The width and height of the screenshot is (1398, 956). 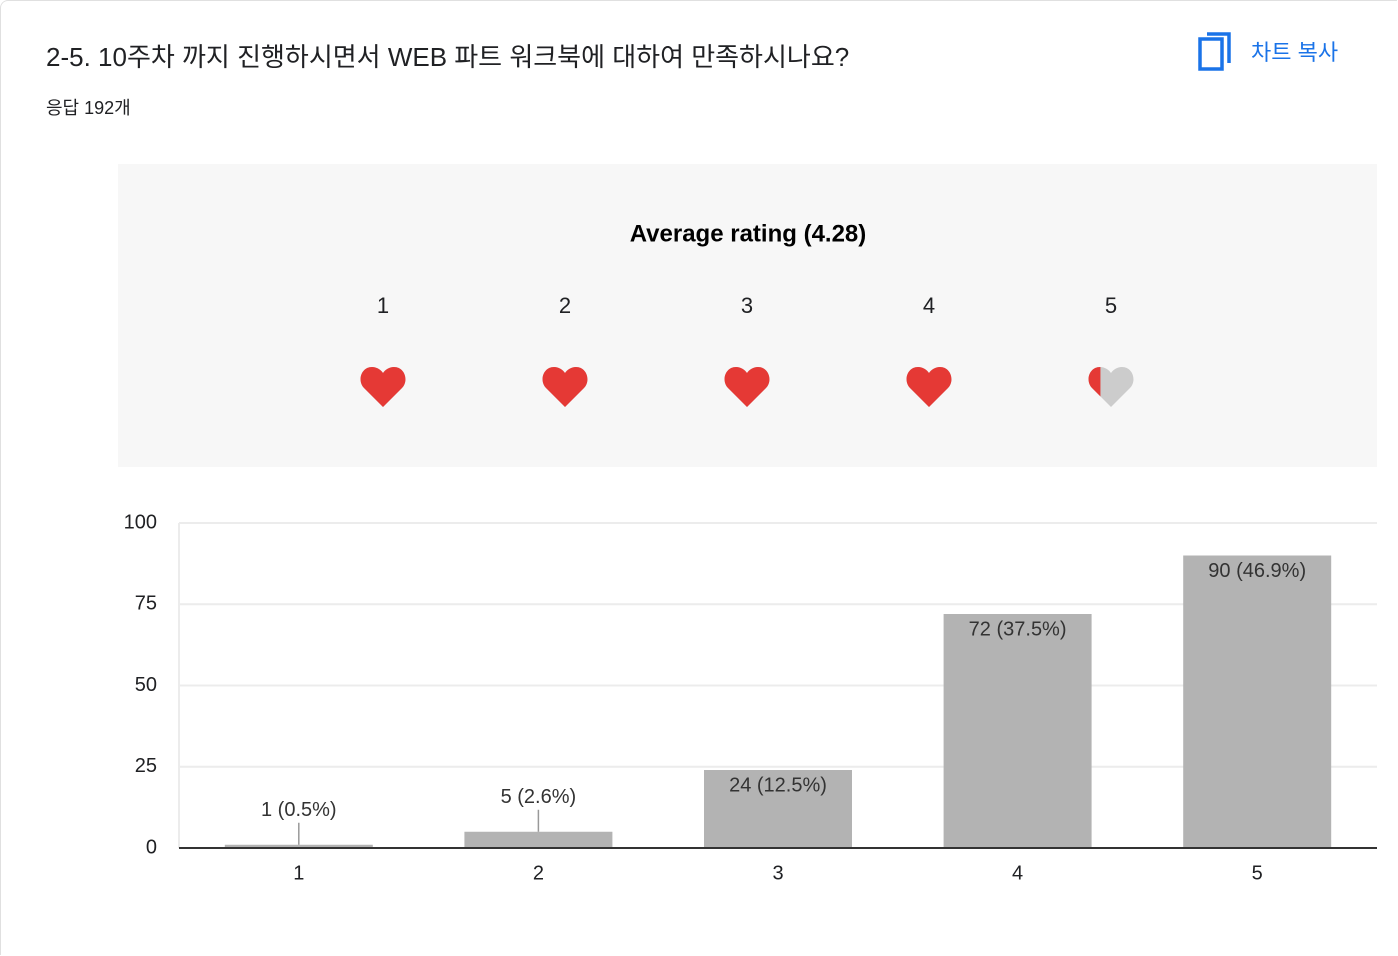 I want to click on y-tick-label: 50, so click(x=146, y=685).